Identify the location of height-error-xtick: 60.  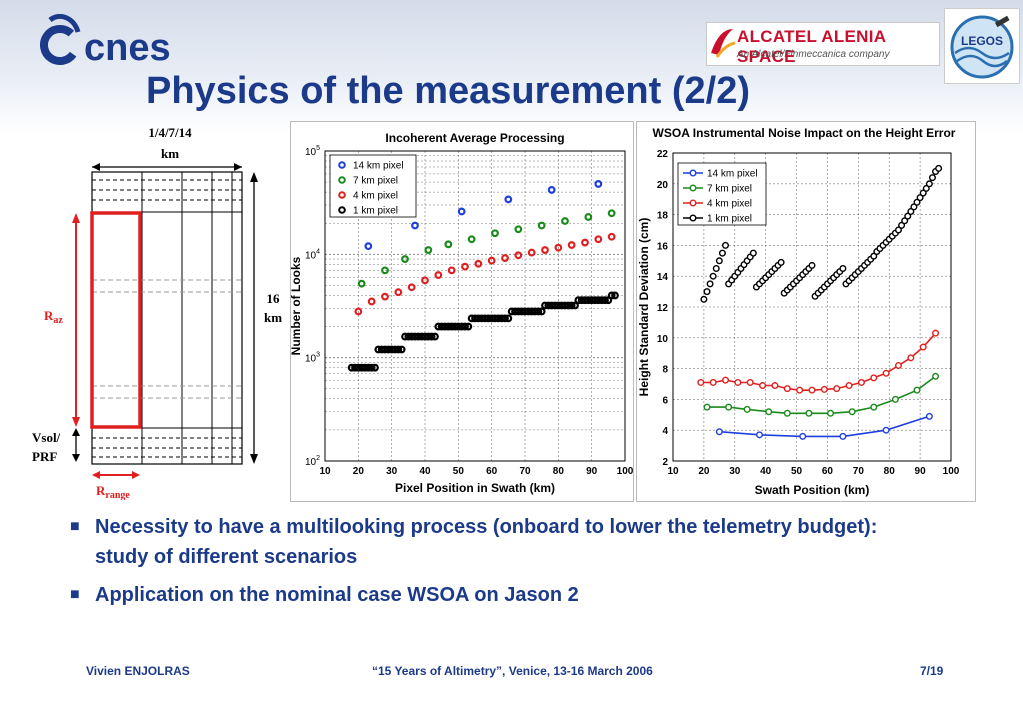
(828, 471).